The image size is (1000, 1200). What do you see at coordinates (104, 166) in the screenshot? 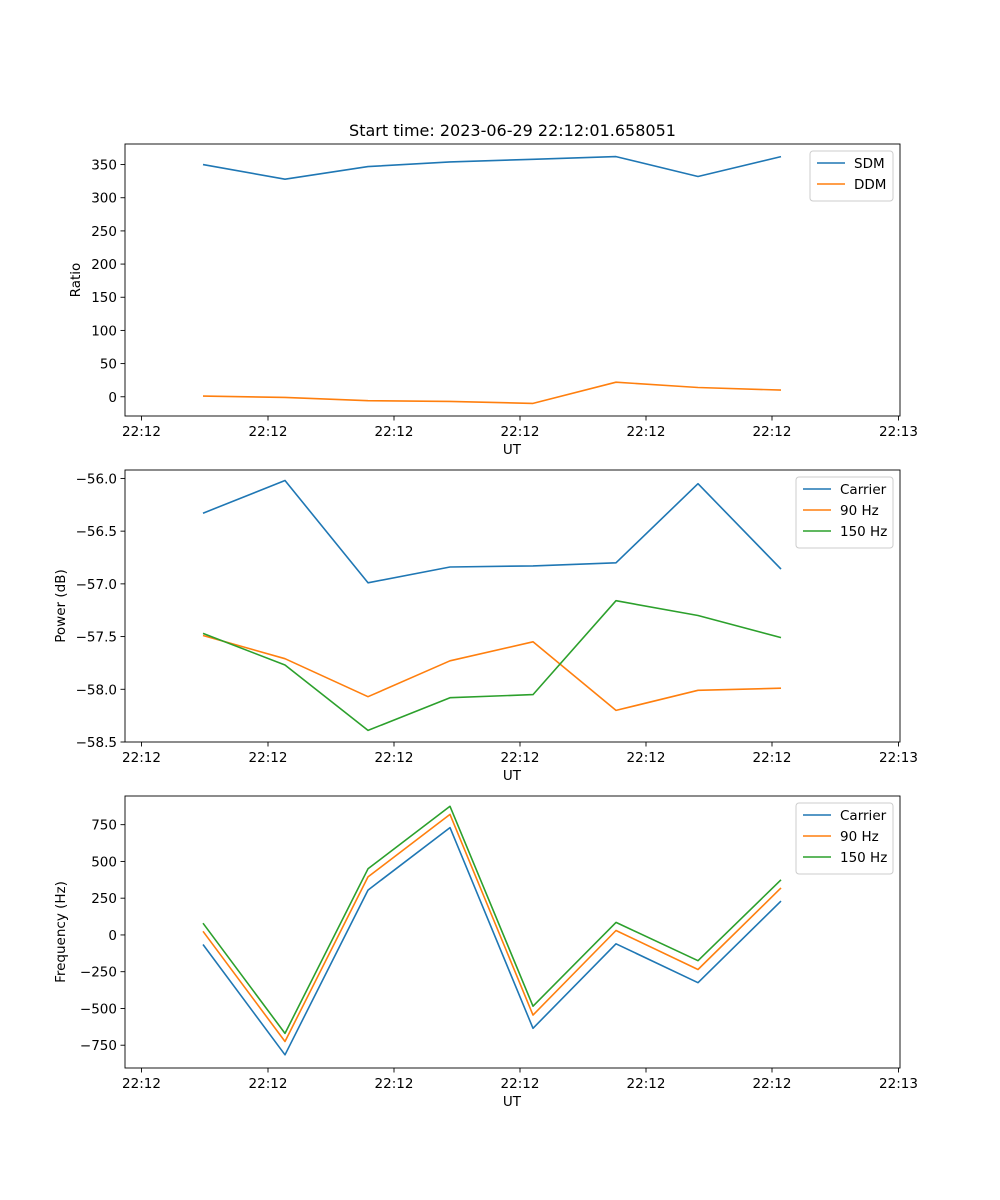
I see `y-tick-label: 350` at bounding box center [104, 166].